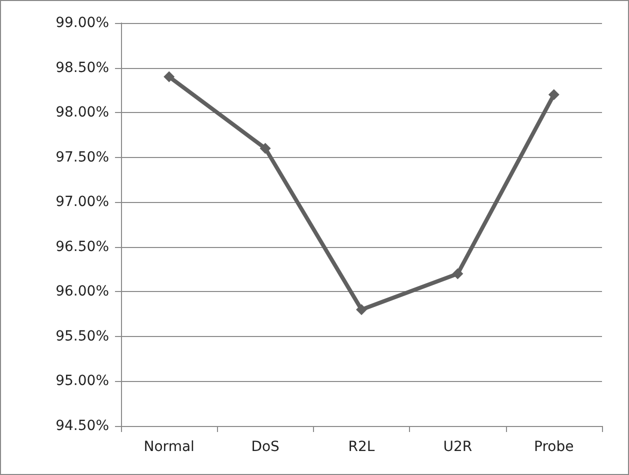 The image size is (629, 475). Describe the element at coordinates (82, 68) in the screenshot. I see `y-tick-label: 98.50%` at that location.